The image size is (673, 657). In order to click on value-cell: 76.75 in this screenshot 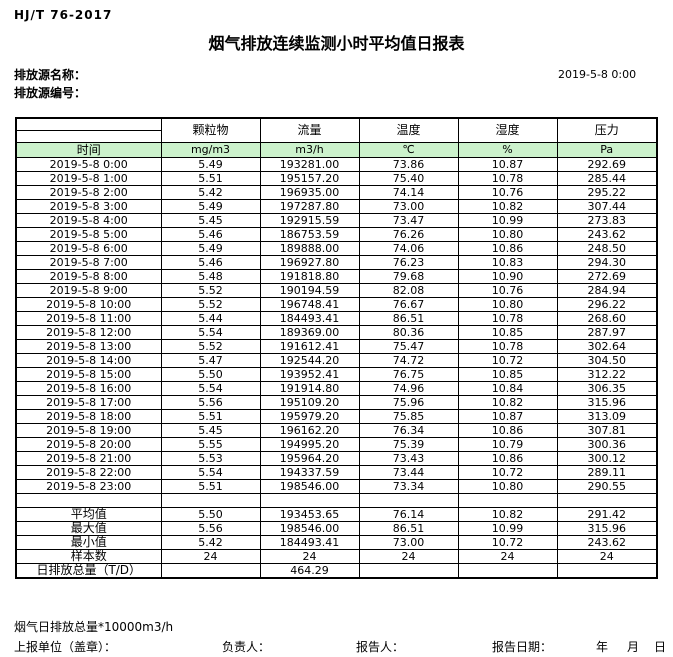, I will do `click(408, 374)`.